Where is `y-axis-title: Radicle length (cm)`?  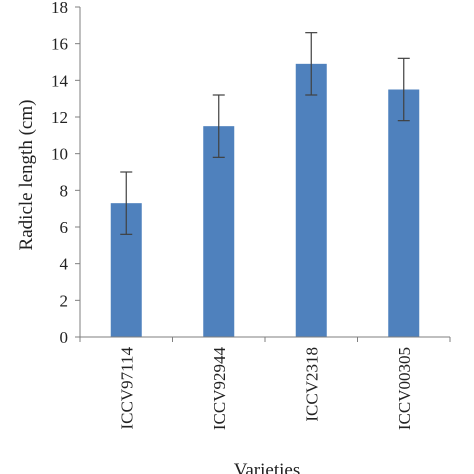
y-axis-title: Radicle length (cm) is located at coordinates (26, 175).